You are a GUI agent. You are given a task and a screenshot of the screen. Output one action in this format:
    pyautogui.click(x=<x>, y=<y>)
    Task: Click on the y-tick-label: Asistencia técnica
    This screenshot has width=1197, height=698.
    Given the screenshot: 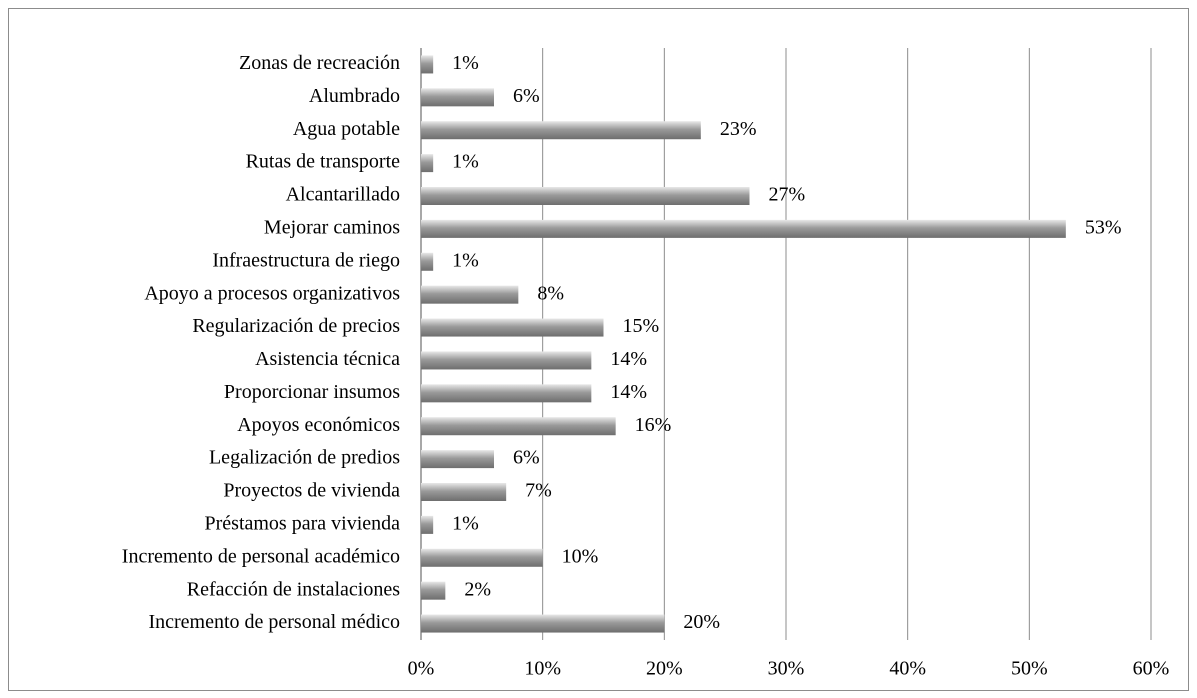 What is the action you would take?
    pyautogui.click(x=327, y=359)
    